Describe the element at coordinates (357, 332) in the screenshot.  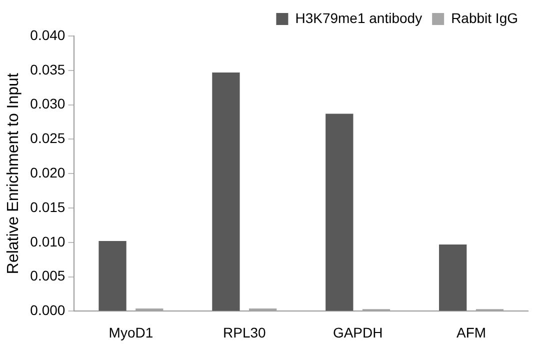
I see `x-tick-label: GAPDH` at that location.